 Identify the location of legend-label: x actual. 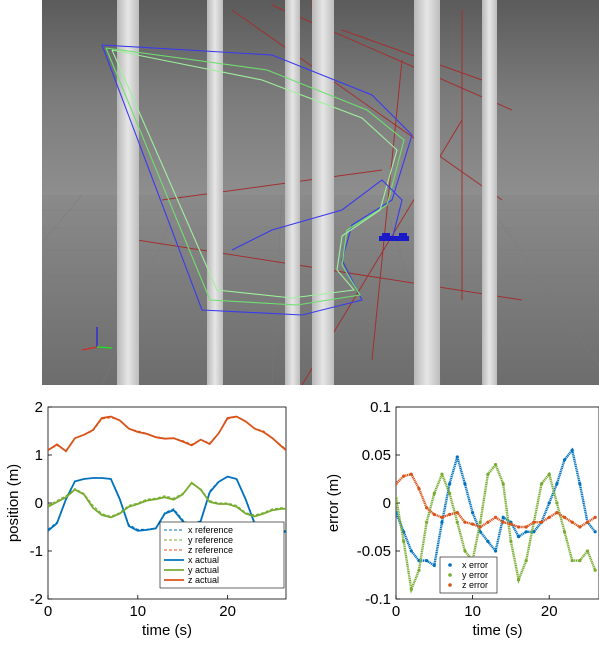
(203, 560).